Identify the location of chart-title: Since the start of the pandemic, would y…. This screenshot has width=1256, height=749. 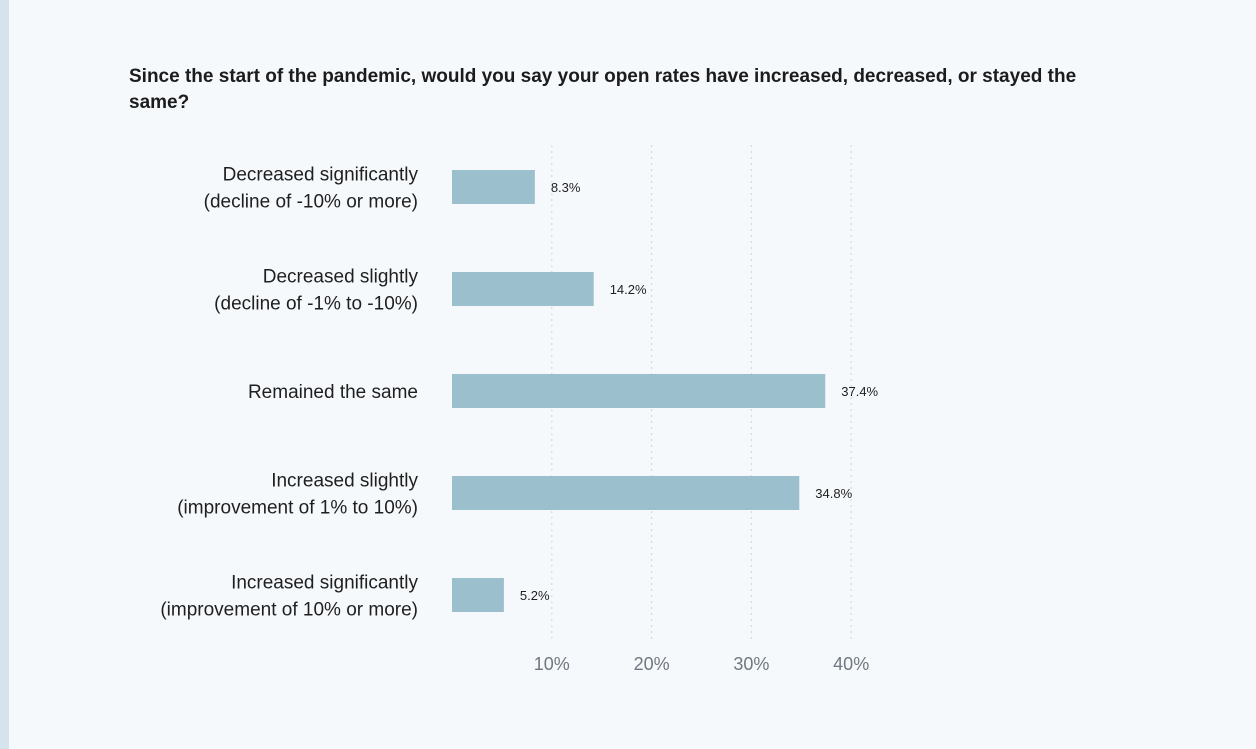
(603, 89).